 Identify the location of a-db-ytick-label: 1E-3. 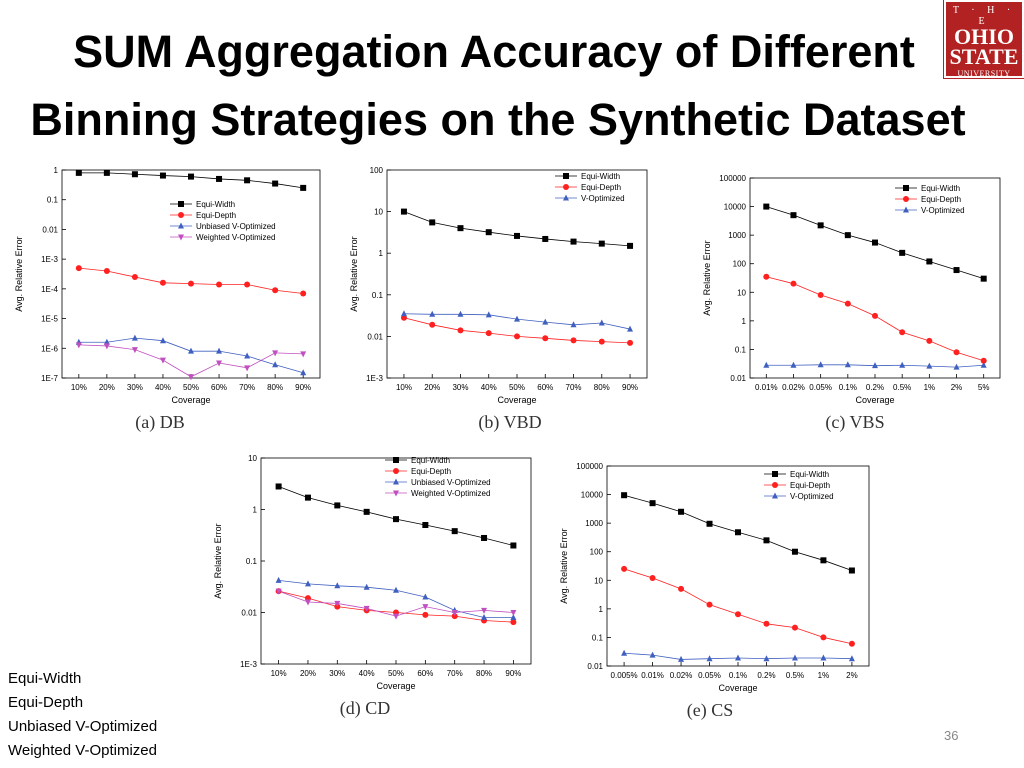
(49, 259).